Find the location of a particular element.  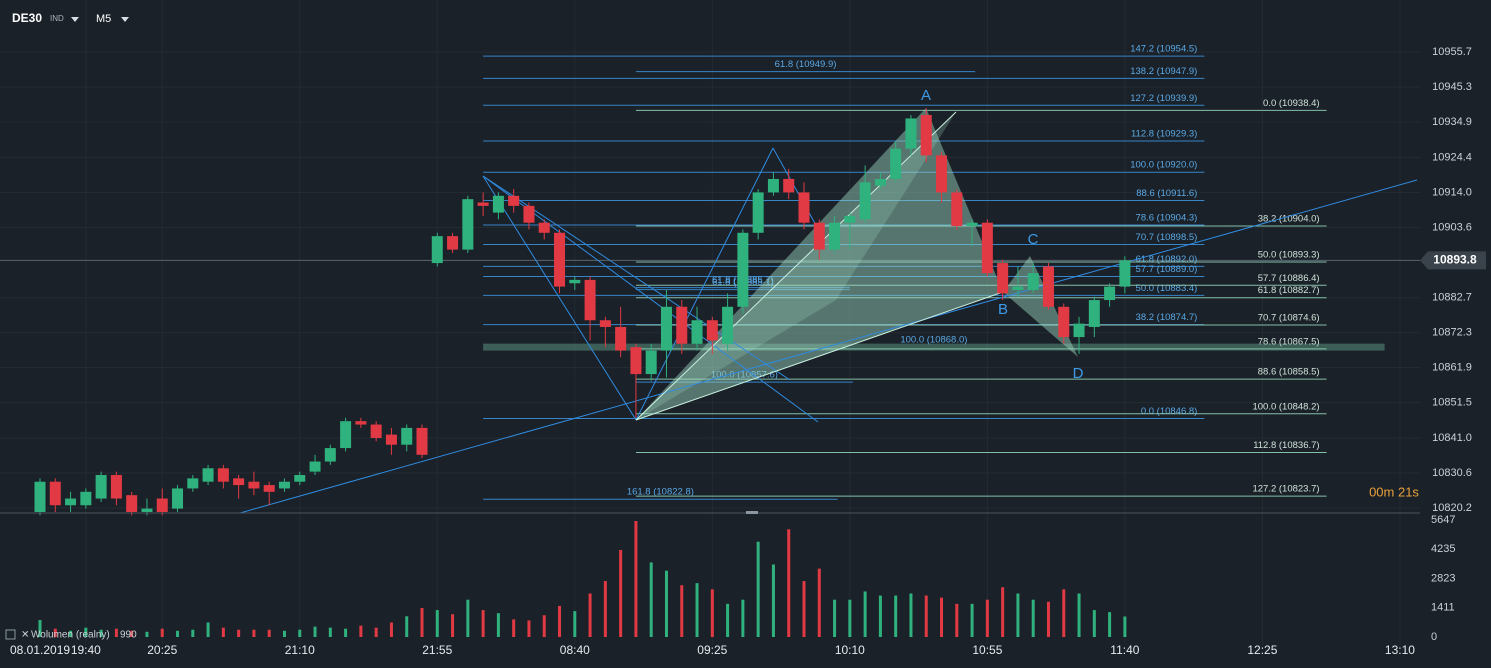

fib-label: 0.0 (10846.8) is located at coordinates (1169, 411).